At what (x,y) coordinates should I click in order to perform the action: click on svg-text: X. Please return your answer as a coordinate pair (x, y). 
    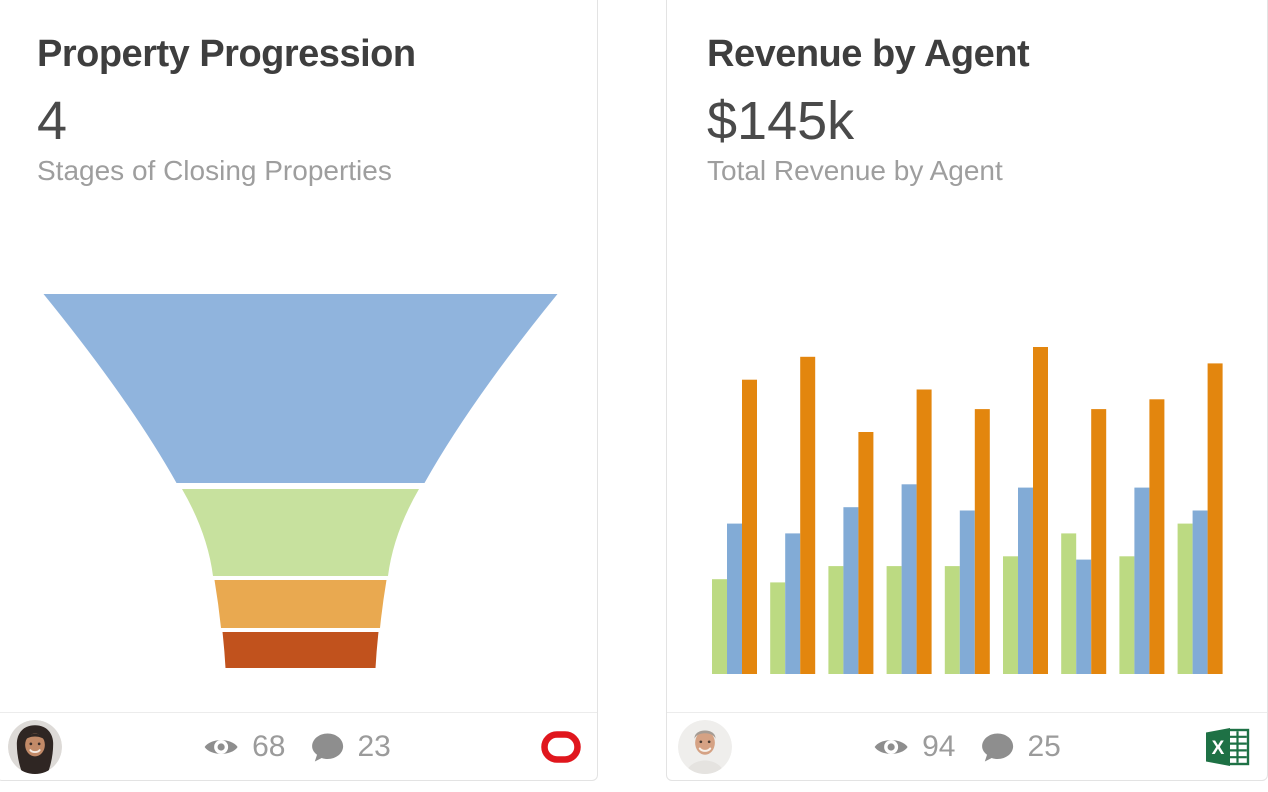
    Looking at the image, I should click on (1218, 748).